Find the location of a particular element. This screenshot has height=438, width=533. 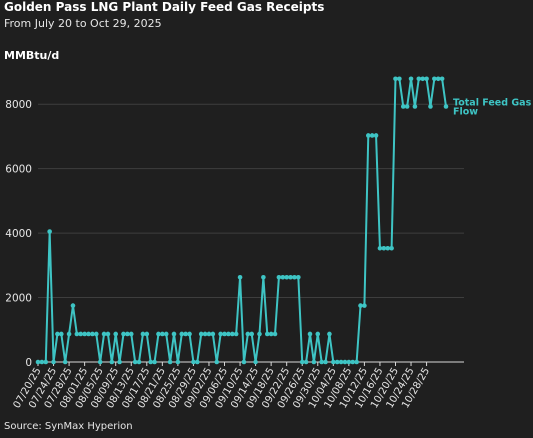

y-tick-label-6000: 6000 is located at coordinates (18, 170).